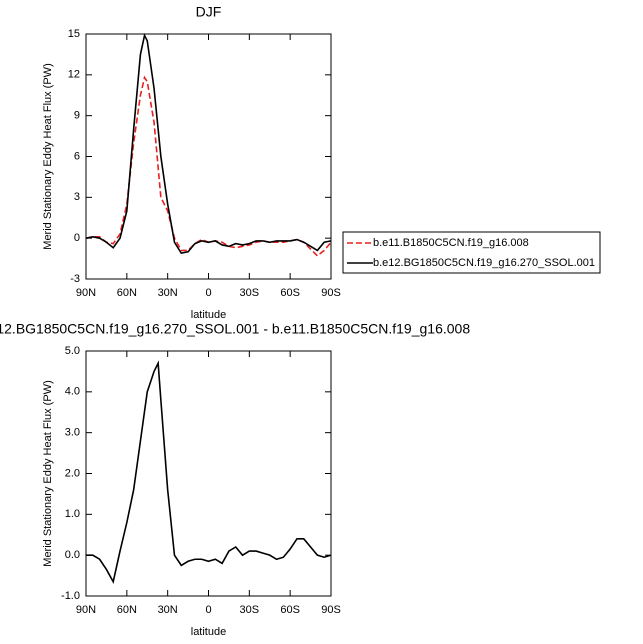 The height and width of the screenshot is (644, 643). Describe the element at coordinates (72, 473) in the screenshot. I see `y-tick-label: 2.0` at that location.